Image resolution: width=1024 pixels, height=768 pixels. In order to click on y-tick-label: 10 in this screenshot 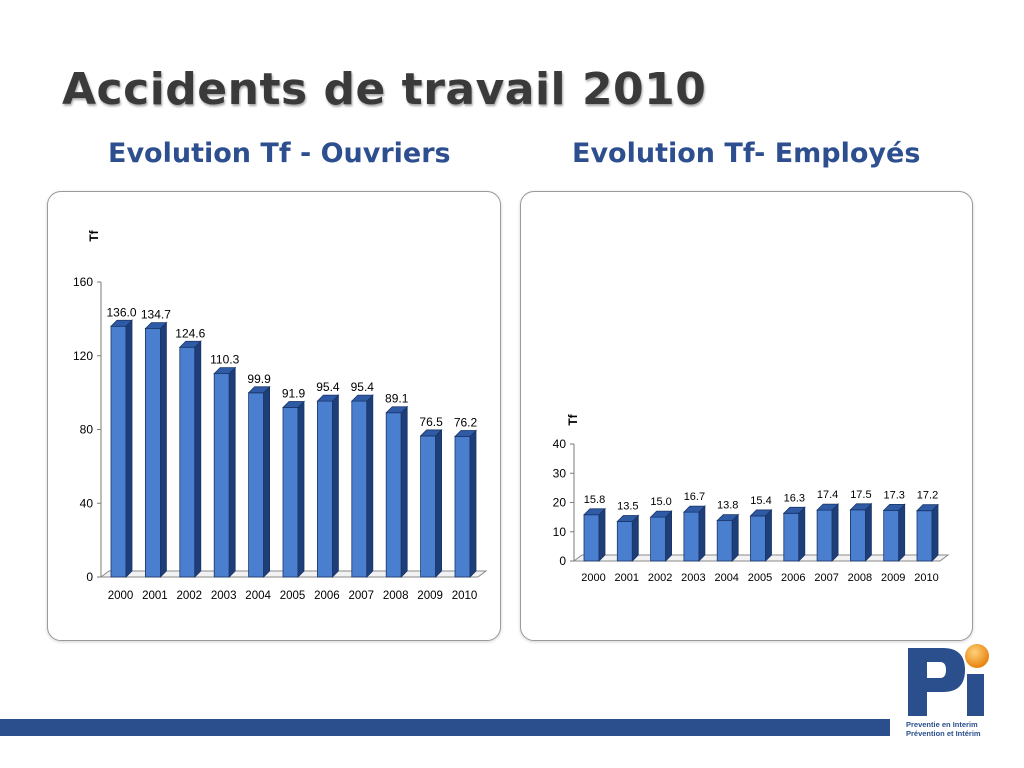, I will do `click(560, 532)`.